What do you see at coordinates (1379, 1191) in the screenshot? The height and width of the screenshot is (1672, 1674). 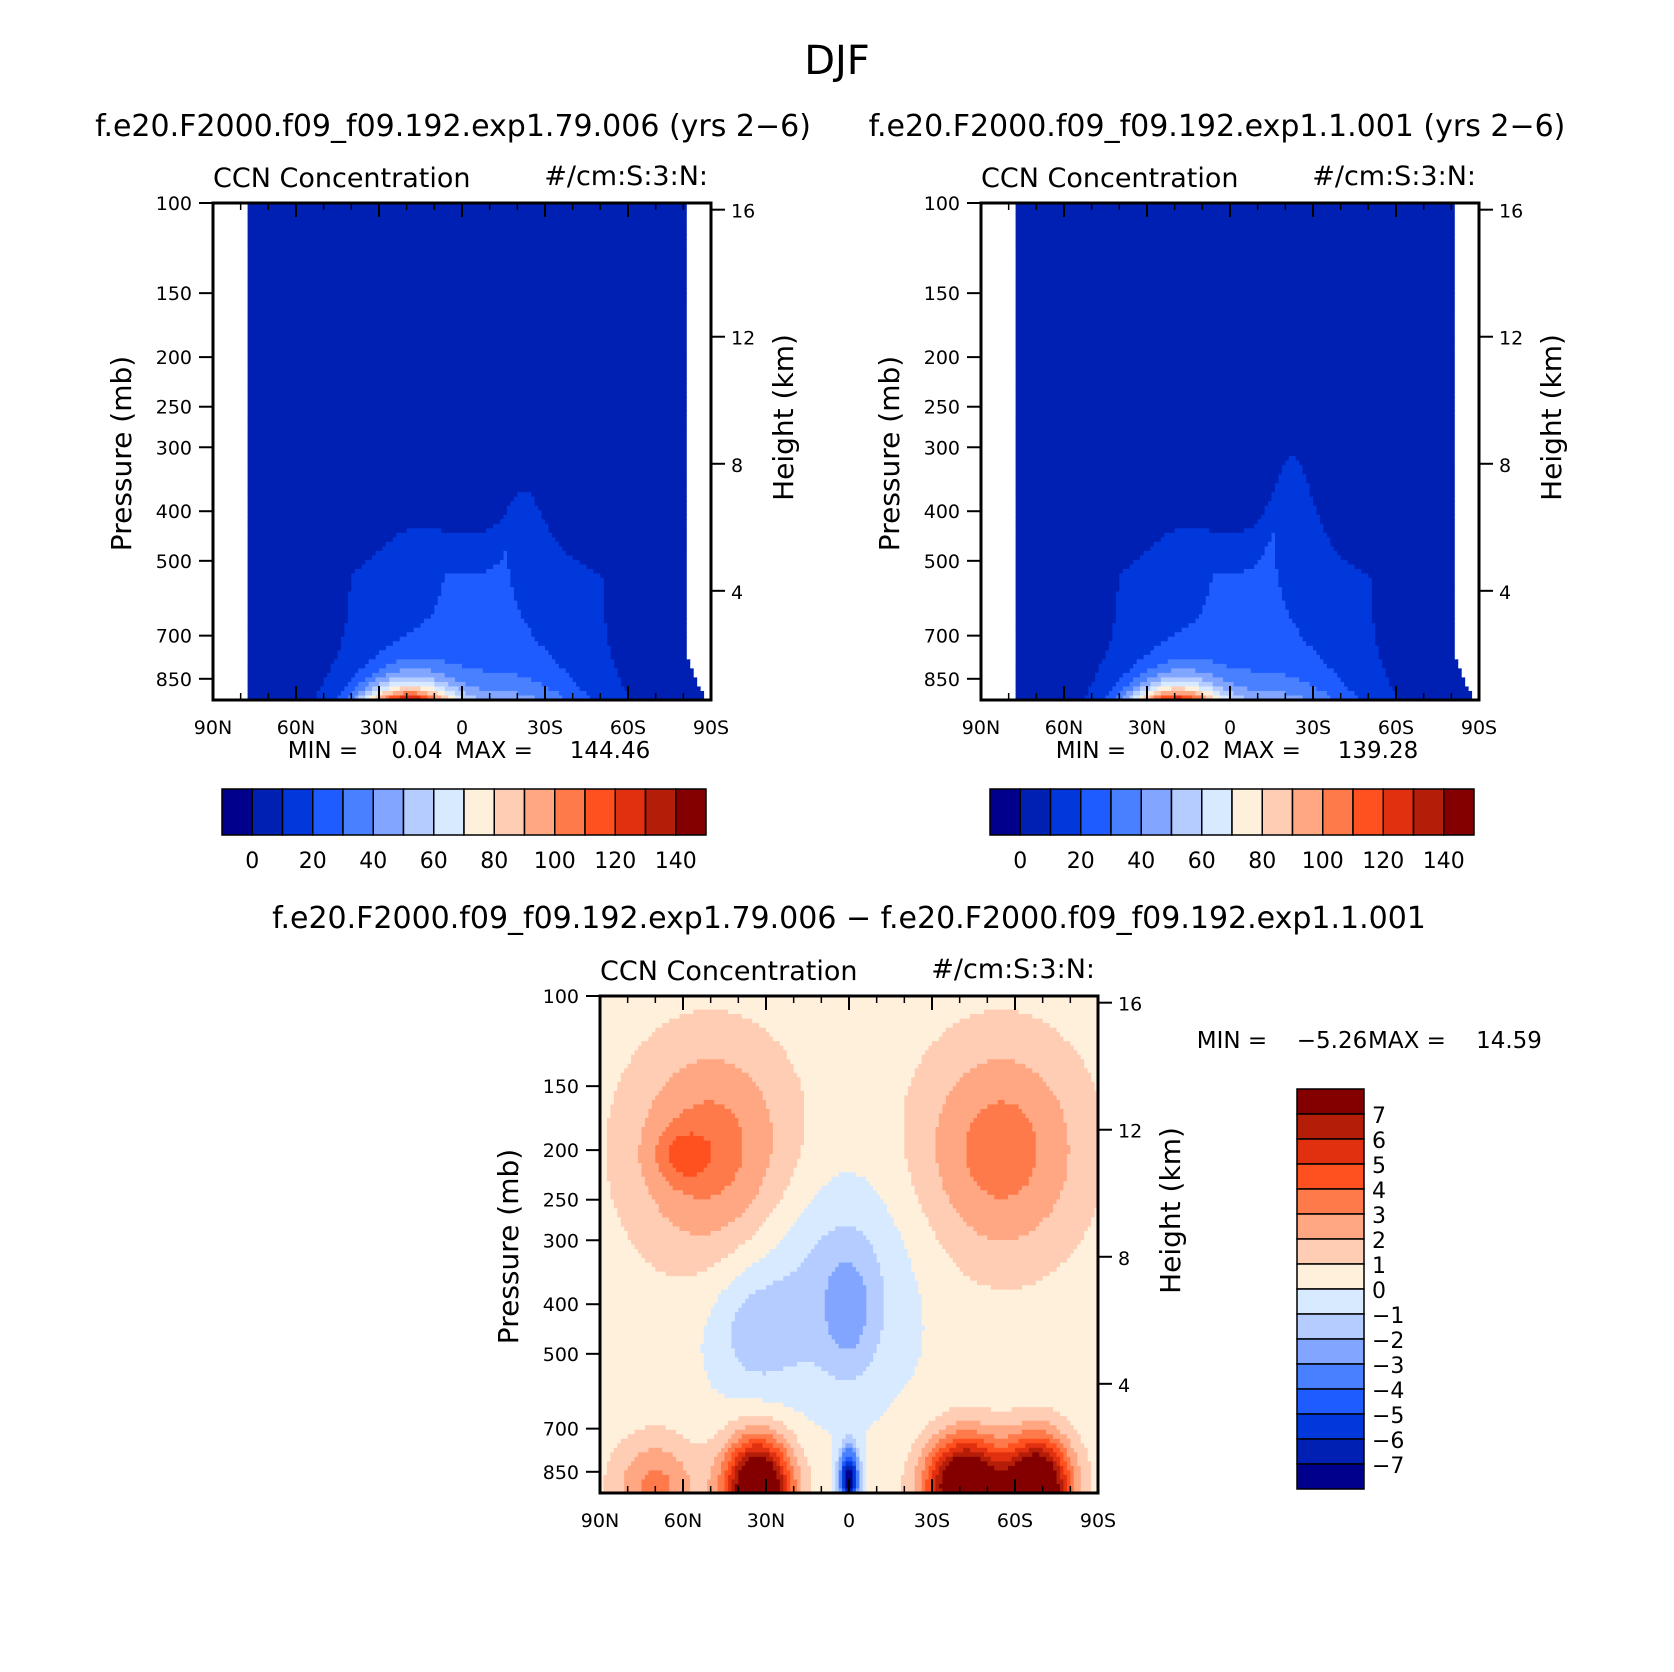 I see `colorbar-label: 4` at bounding box center [1379, 1191].